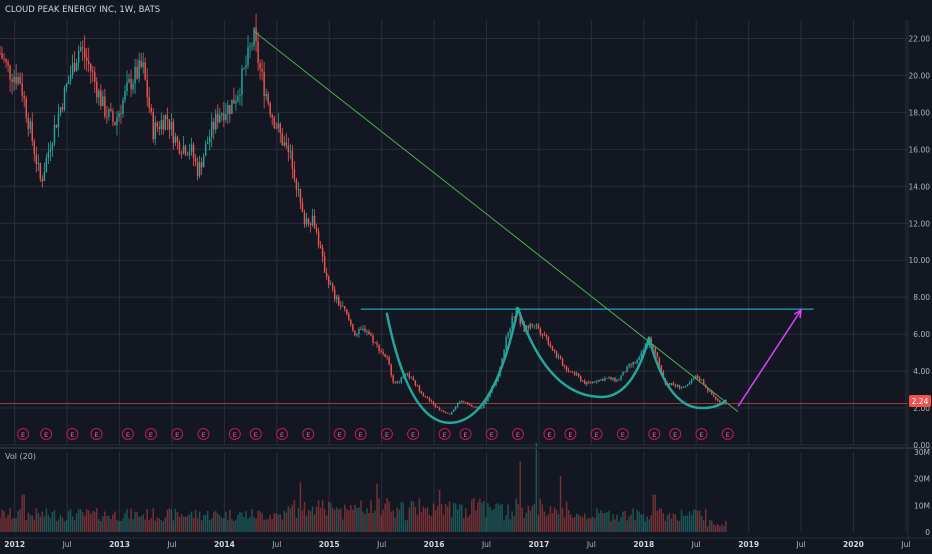  What do you see at coordinates (921, 334) in the screenshot?
I see `y-tick-label: 6.00` at bounding box center [921, 334].